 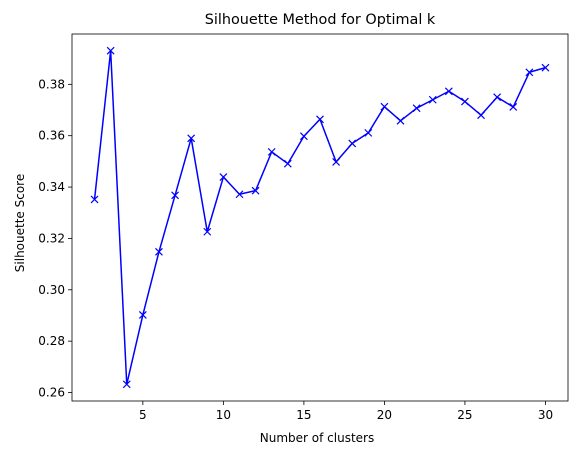 I want to click on x-tick-label: 30, so click(x=545, y=415).